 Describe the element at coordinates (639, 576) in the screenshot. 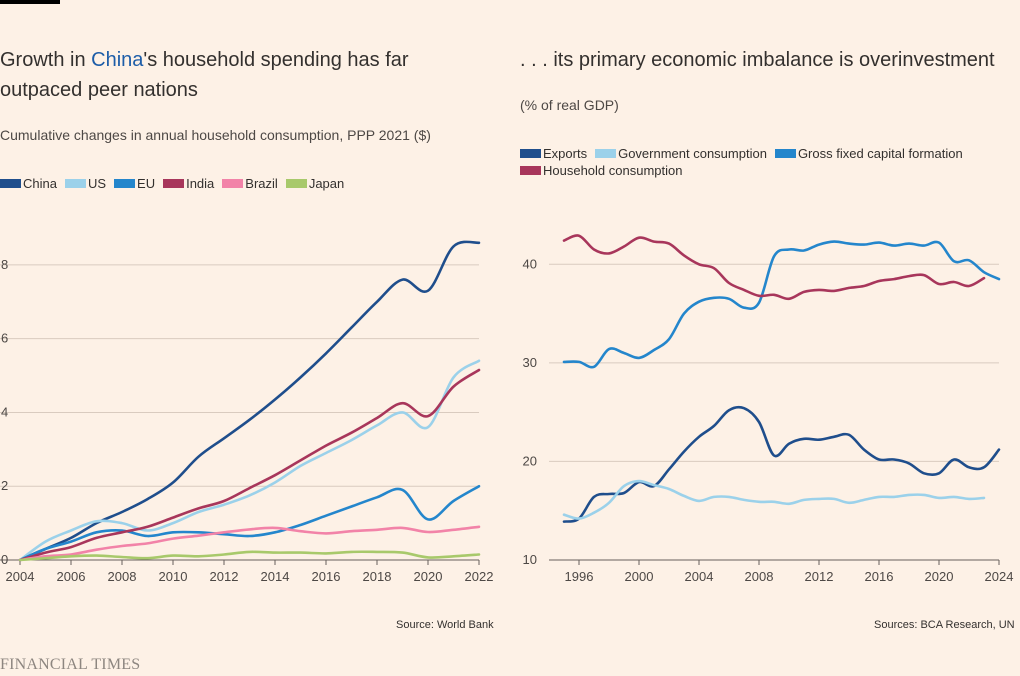

I see `right-x-tick-label: 2000` at that location.